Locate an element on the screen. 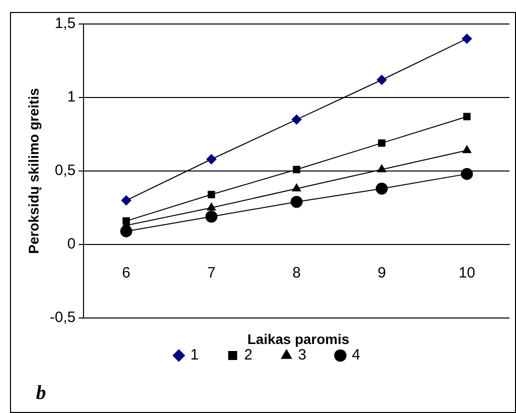 This screenshot has width=516, height=413. x-tick-label: 10 is located at coordinates (467, 273).